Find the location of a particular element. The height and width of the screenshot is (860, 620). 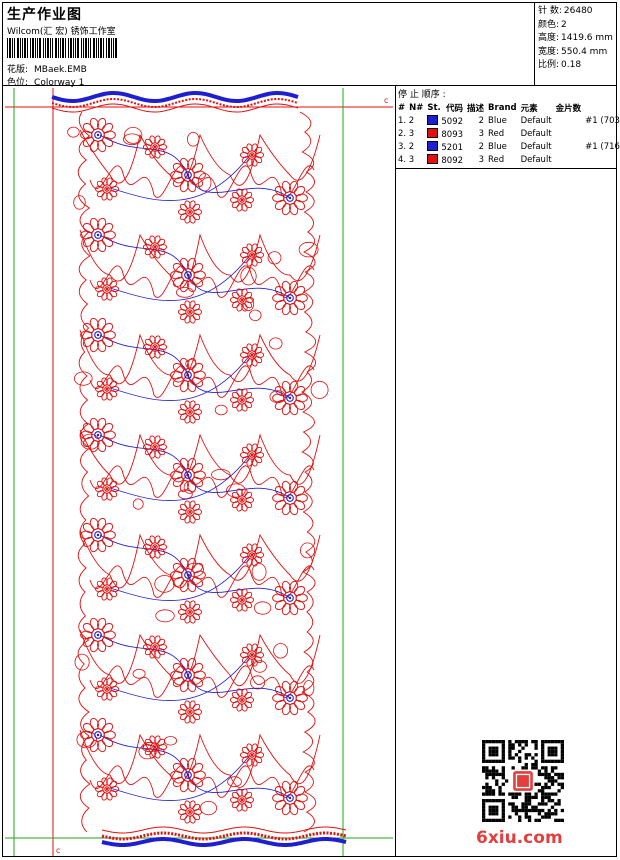

stop-elem is located at coordinates (570, 120).